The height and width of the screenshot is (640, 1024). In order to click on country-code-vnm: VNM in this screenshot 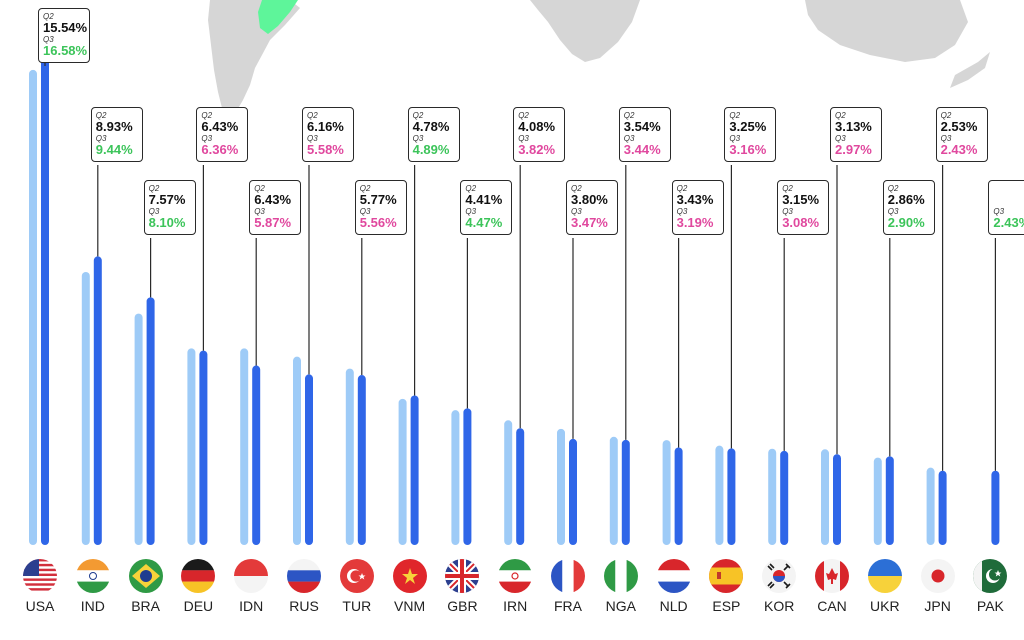, I will do `click(410, 606)`.